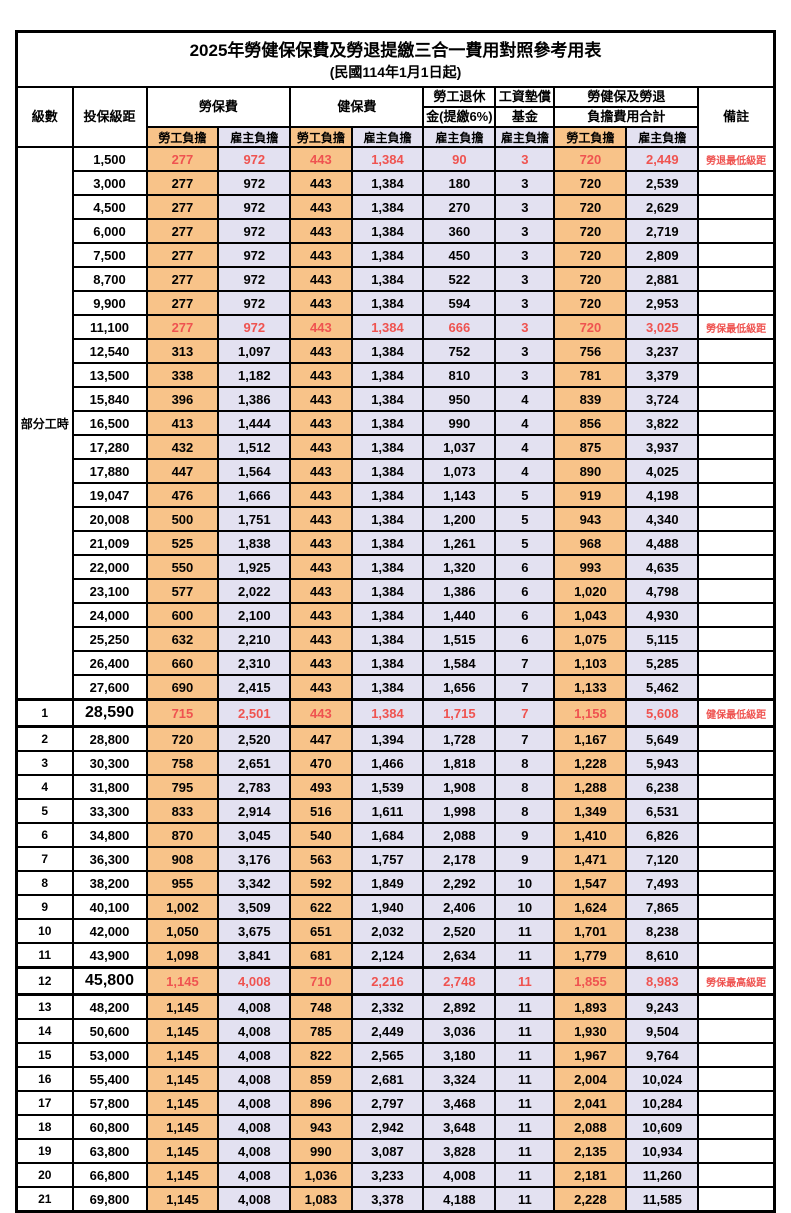 The width and height of the screenshot is (791, 1213). What do you see at coordinates (662, 399) in the screenshot?
I see `total-employer-cell: 3,724` at bounding box center [662, 399].